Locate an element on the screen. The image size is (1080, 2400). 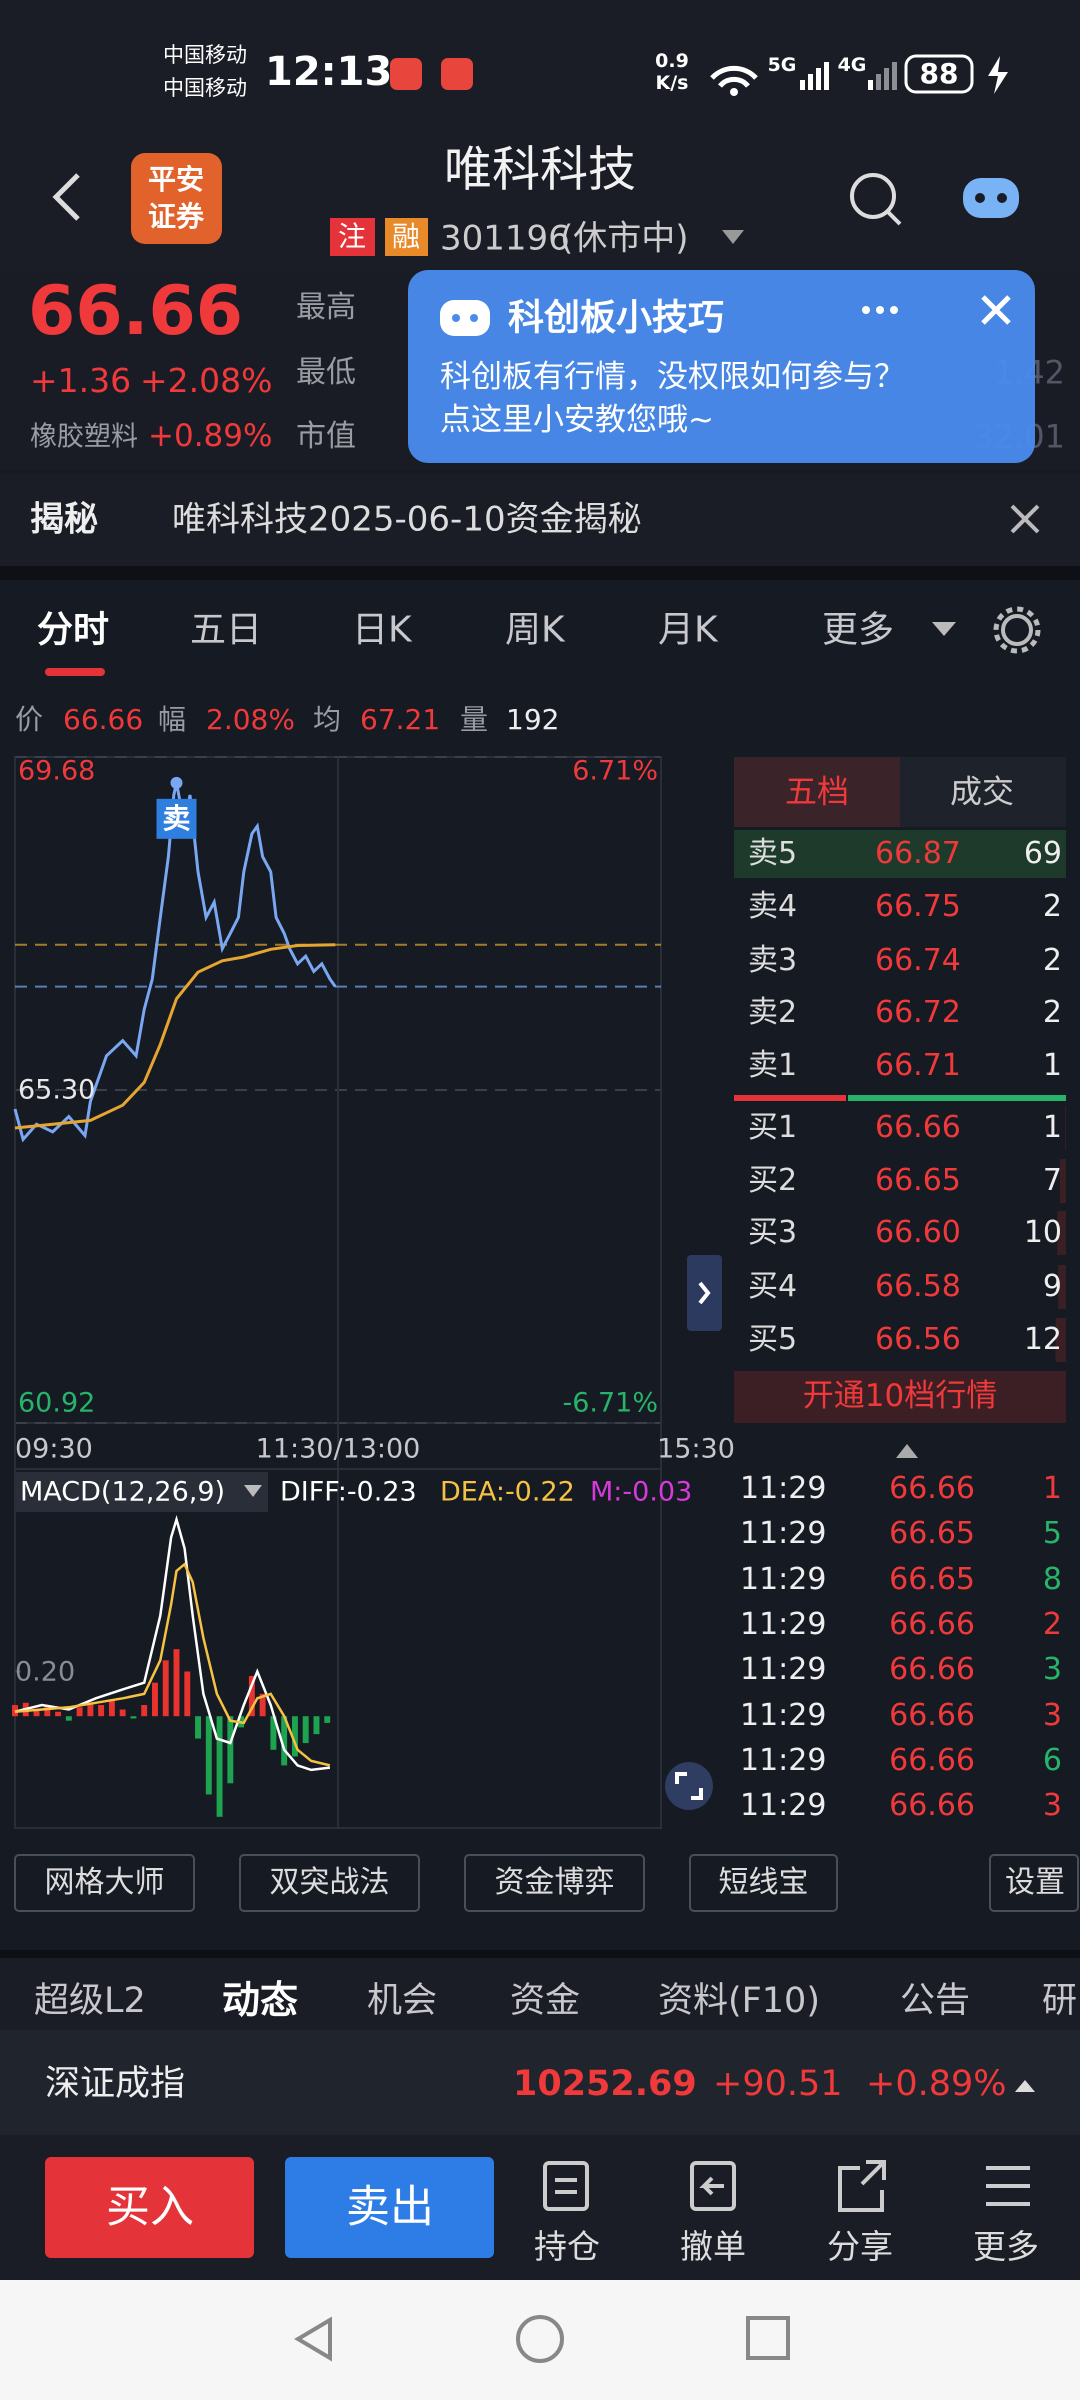
fullscreen-button is located at coordinates (689, 1786).